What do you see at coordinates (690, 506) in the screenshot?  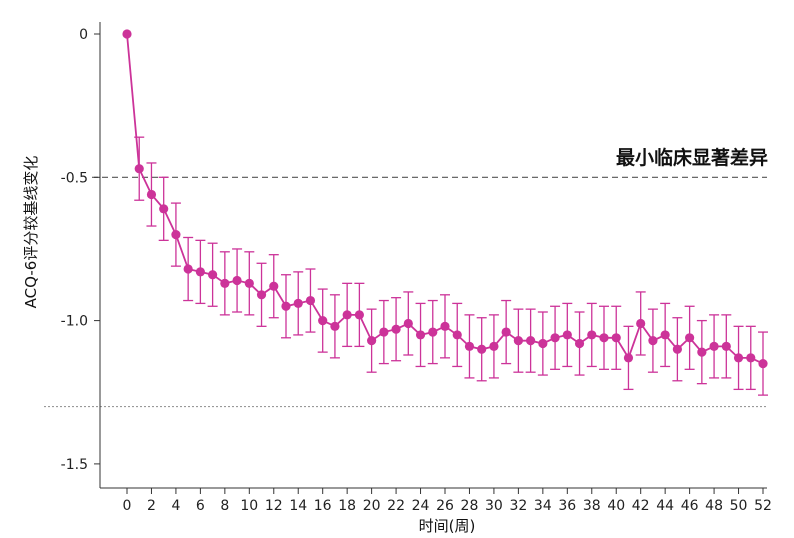 I see `x-tick-label: 46` at bounding box center [690, 506].